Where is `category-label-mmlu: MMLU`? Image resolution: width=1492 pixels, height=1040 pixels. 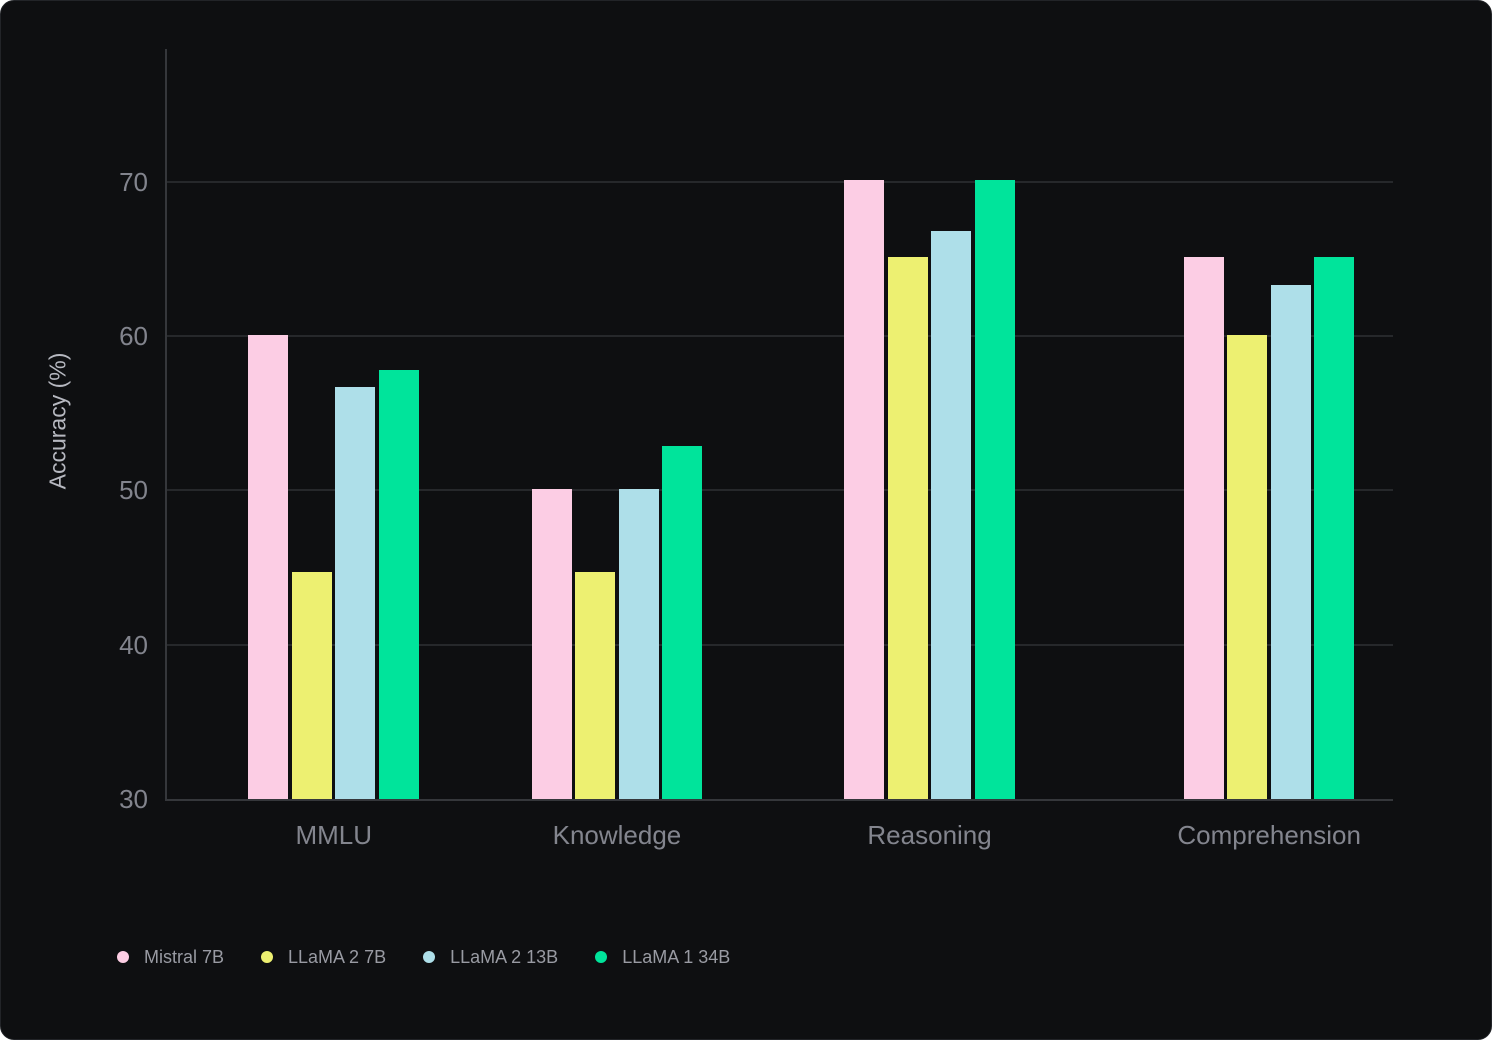 category-label-mmlu: MMLU is located at coordinates (334, 835).